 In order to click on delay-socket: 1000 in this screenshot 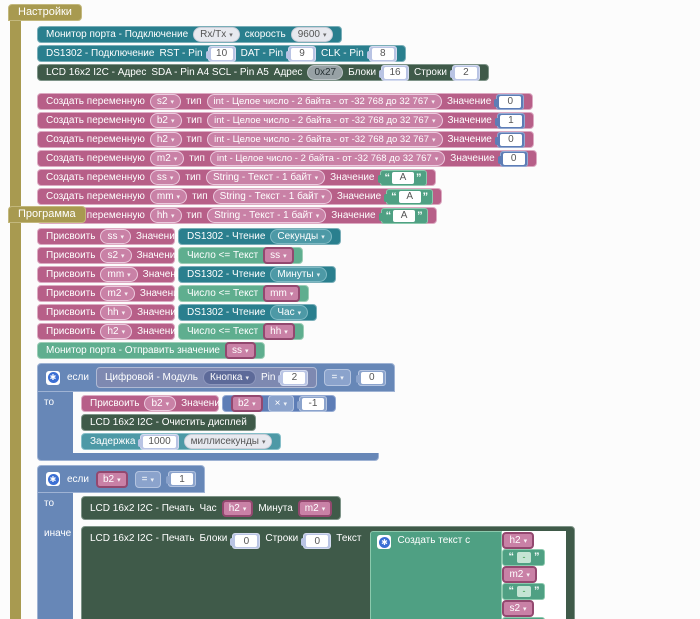, I will do `click(158, 441)`.